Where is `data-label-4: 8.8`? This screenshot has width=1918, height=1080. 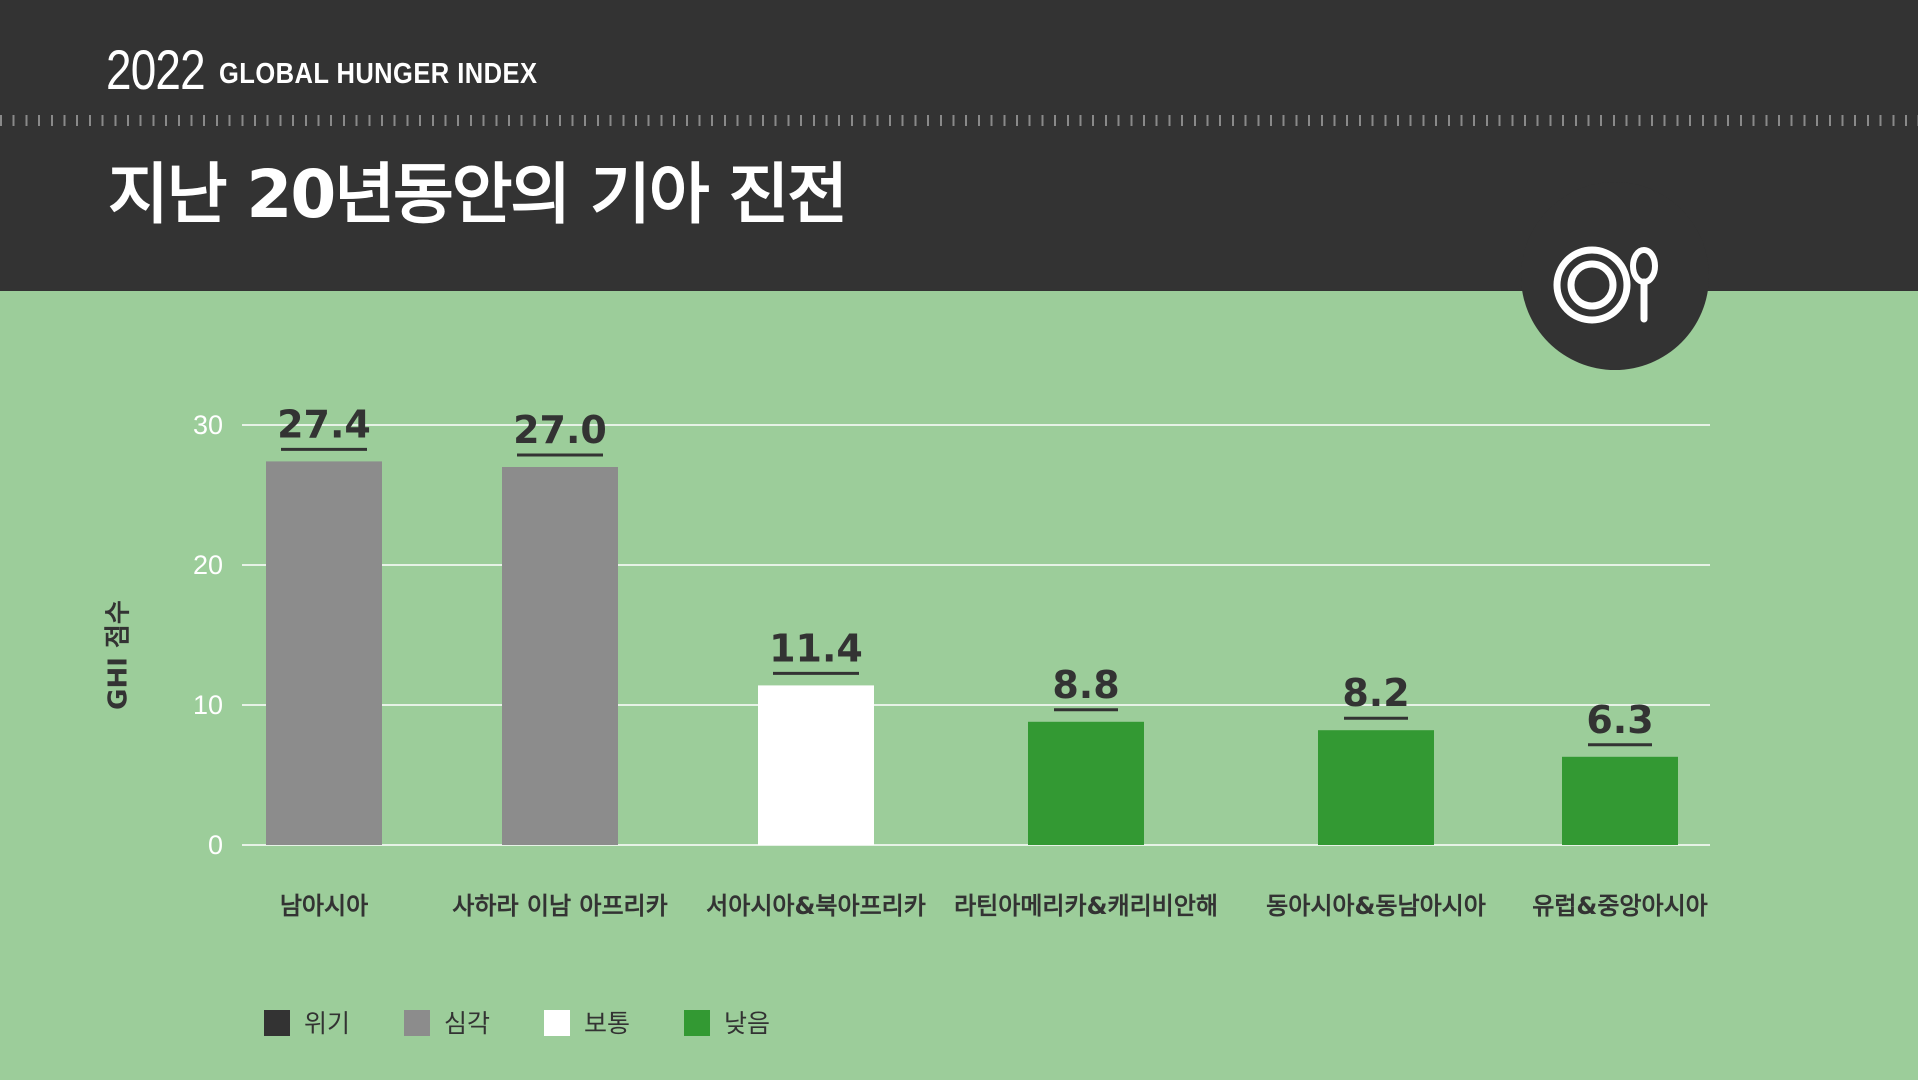 data-label-4: 8.8 is located at coordinates (1085, 685).